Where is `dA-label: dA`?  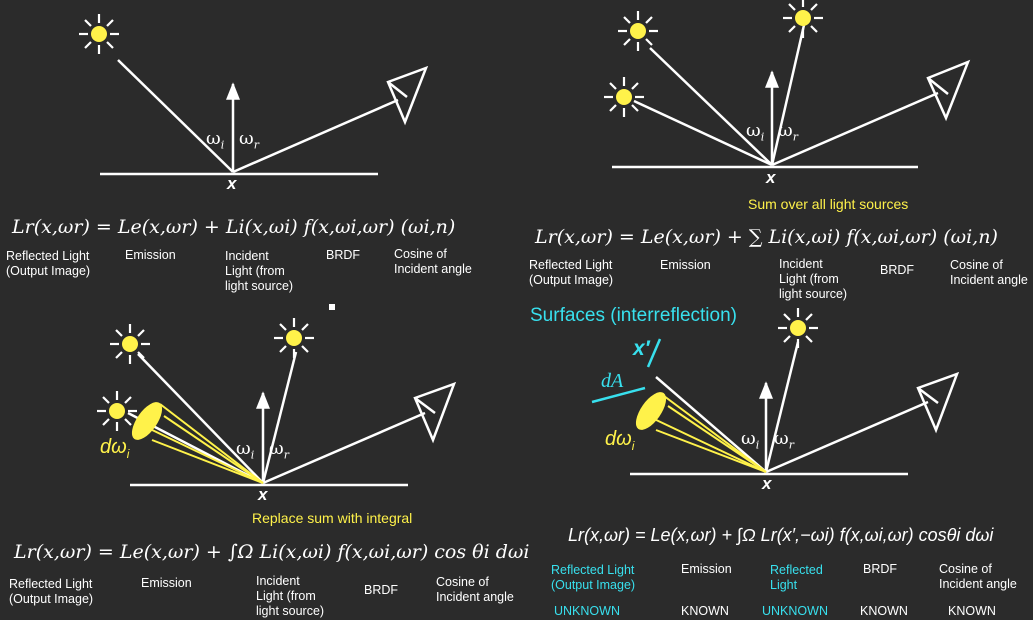
dA-label: dA is located at coordinates (612, 381).